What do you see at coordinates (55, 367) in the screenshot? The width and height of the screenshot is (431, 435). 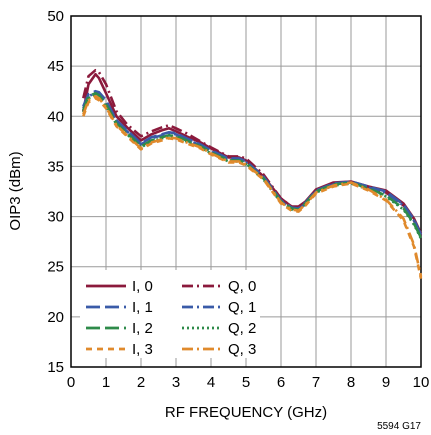 I see `y-tick-label: 15` at bounding box center [55, 367].